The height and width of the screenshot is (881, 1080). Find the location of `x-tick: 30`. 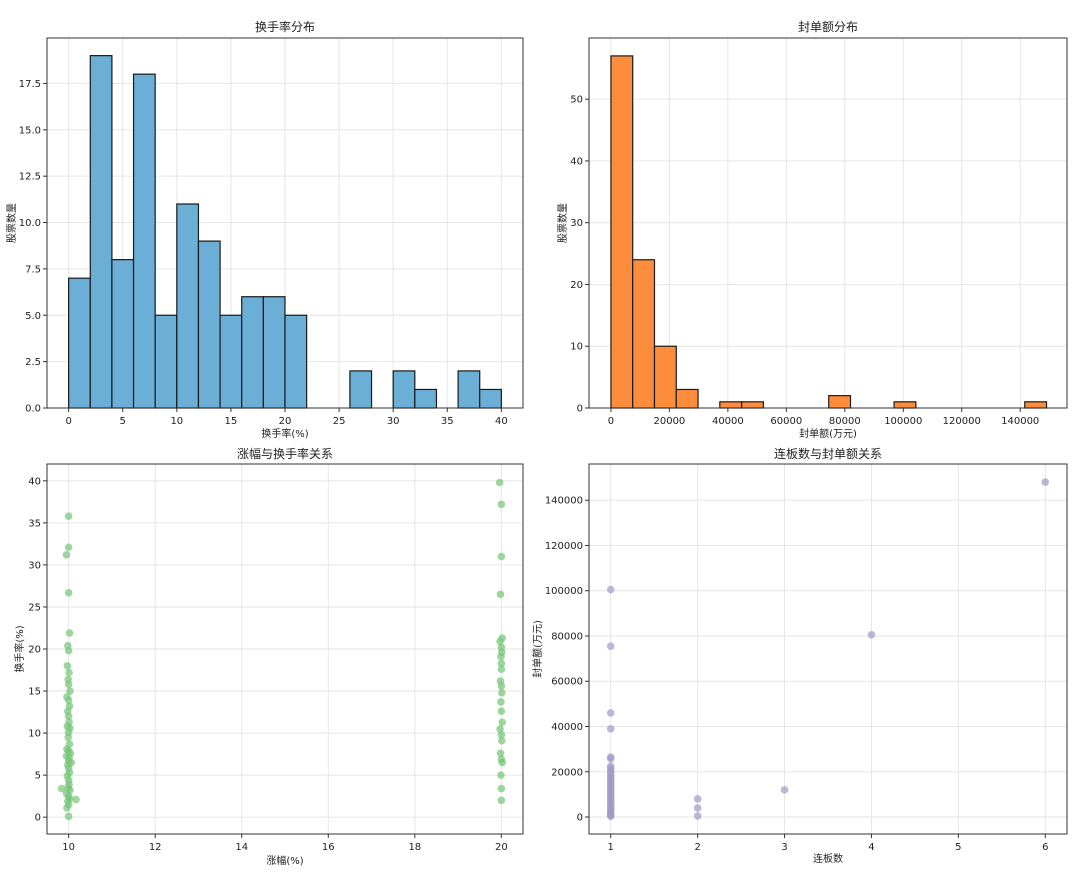

x-tick: 30 is located at coordinates (393, 417).